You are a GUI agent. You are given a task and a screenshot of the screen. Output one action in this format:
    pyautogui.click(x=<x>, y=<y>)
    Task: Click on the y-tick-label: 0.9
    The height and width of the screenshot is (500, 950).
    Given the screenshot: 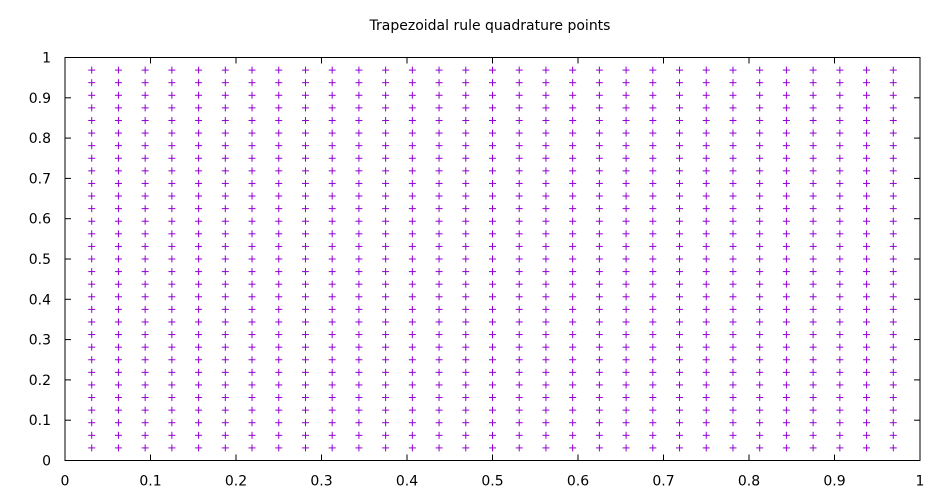 What is the action you would take?
    pyautogui.click(x=40, y=99)
    